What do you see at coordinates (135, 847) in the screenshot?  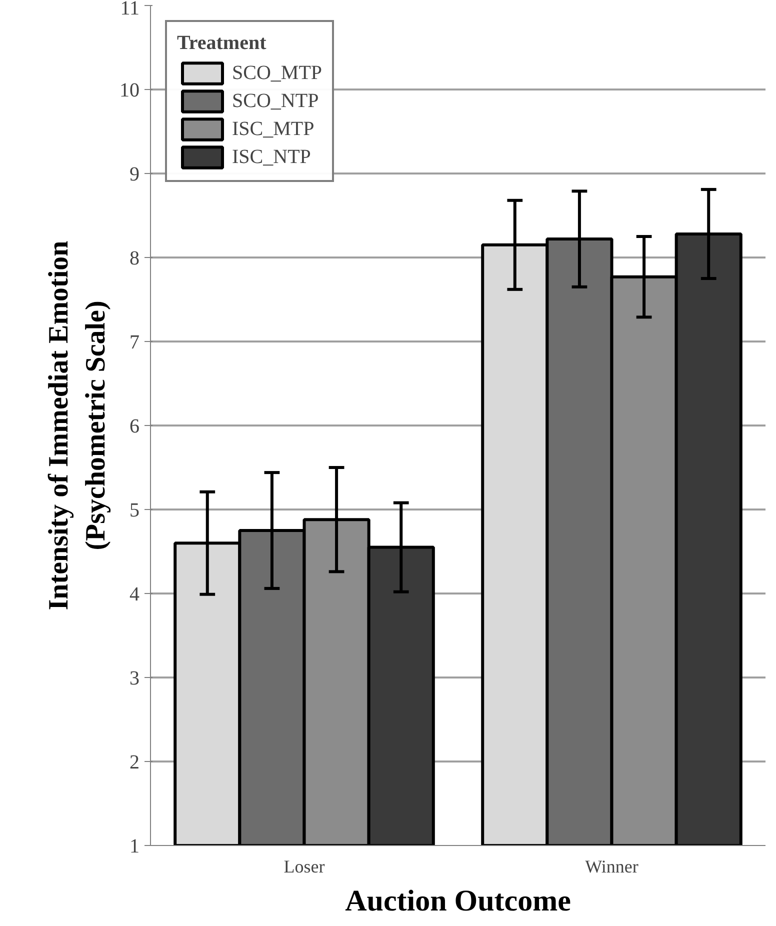 I see `y-tick-label: 1` at bounding box center [135, 847].